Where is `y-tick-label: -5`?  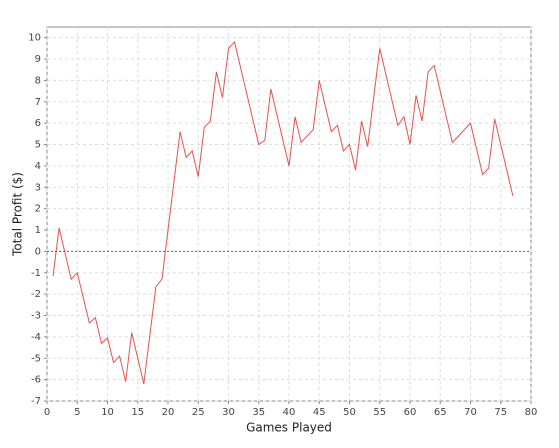
y-tick-label: -5 is located at coordinates (36, 358).